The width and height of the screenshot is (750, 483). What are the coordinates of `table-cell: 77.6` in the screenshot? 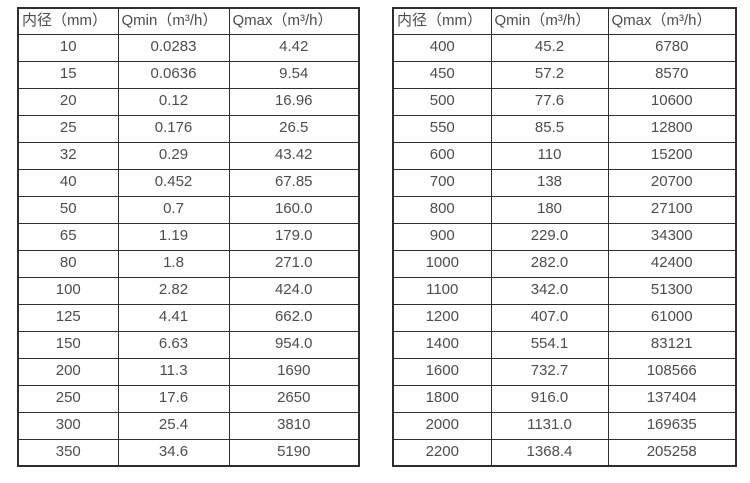 It's located at (549, 101).